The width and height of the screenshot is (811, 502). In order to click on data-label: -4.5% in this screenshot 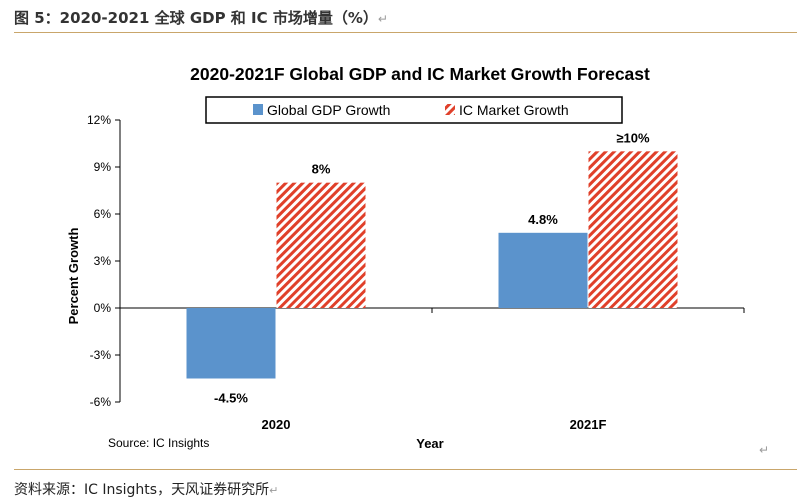, I will do `click(231, 398)`.